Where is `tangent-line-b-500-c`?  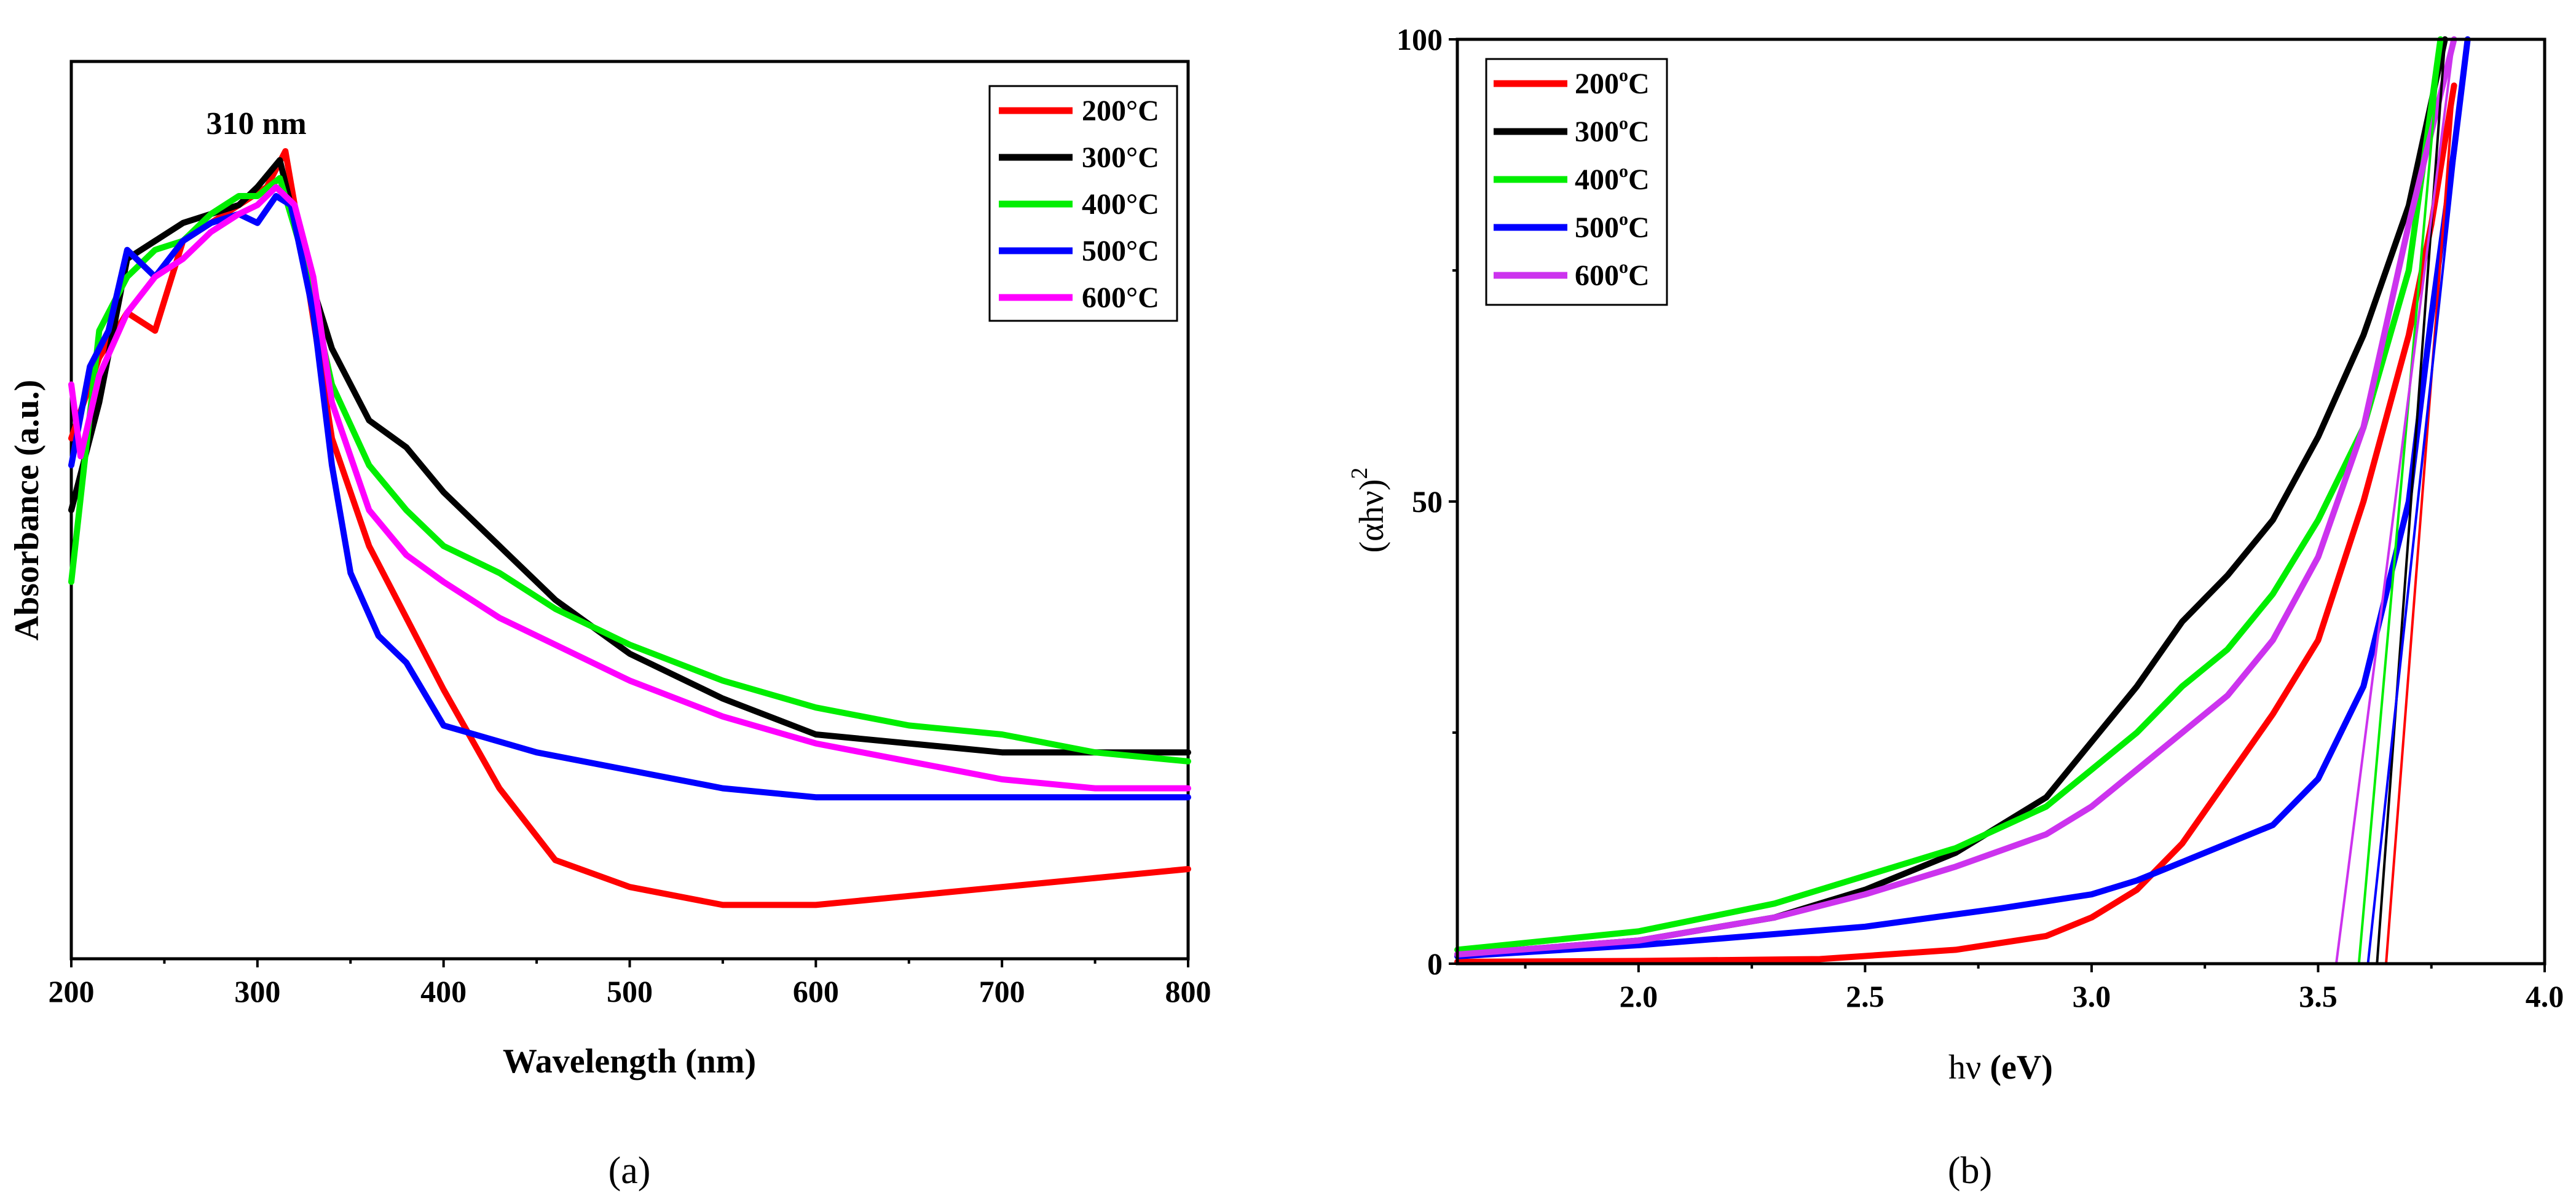 tangent-line-b-500-c is located at coordinates (2418, 502).